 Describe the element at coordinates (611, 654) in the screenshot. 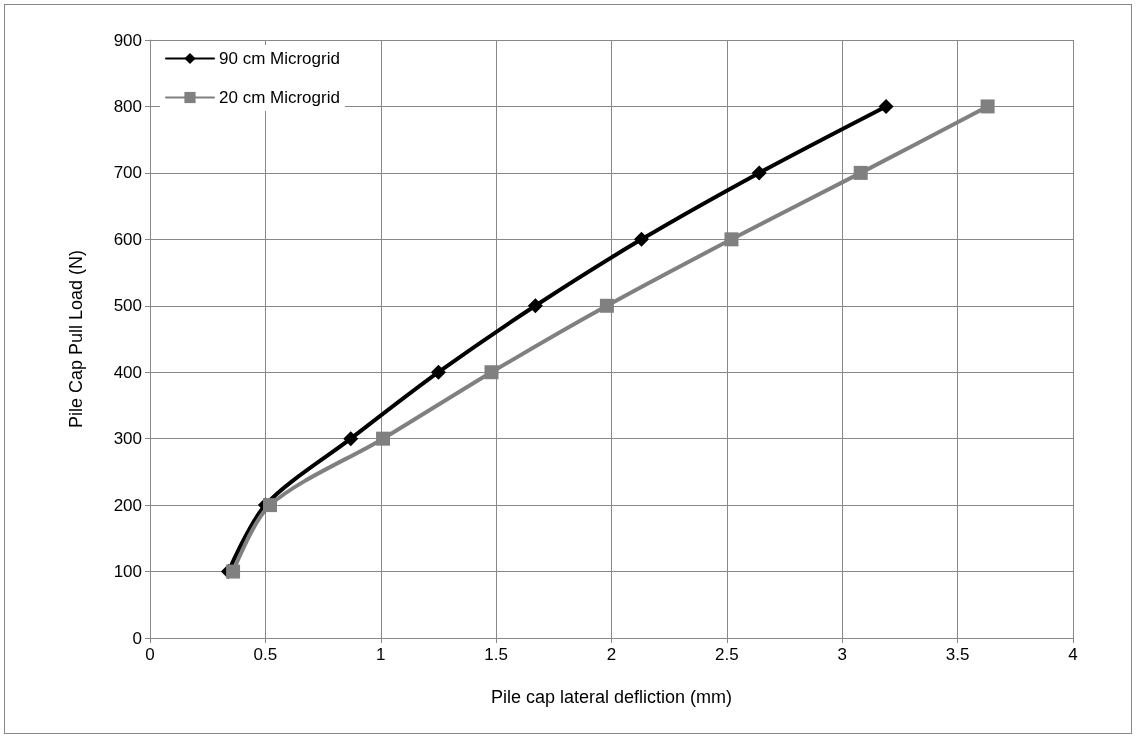

I see `x-tick-label: 2` at that location.